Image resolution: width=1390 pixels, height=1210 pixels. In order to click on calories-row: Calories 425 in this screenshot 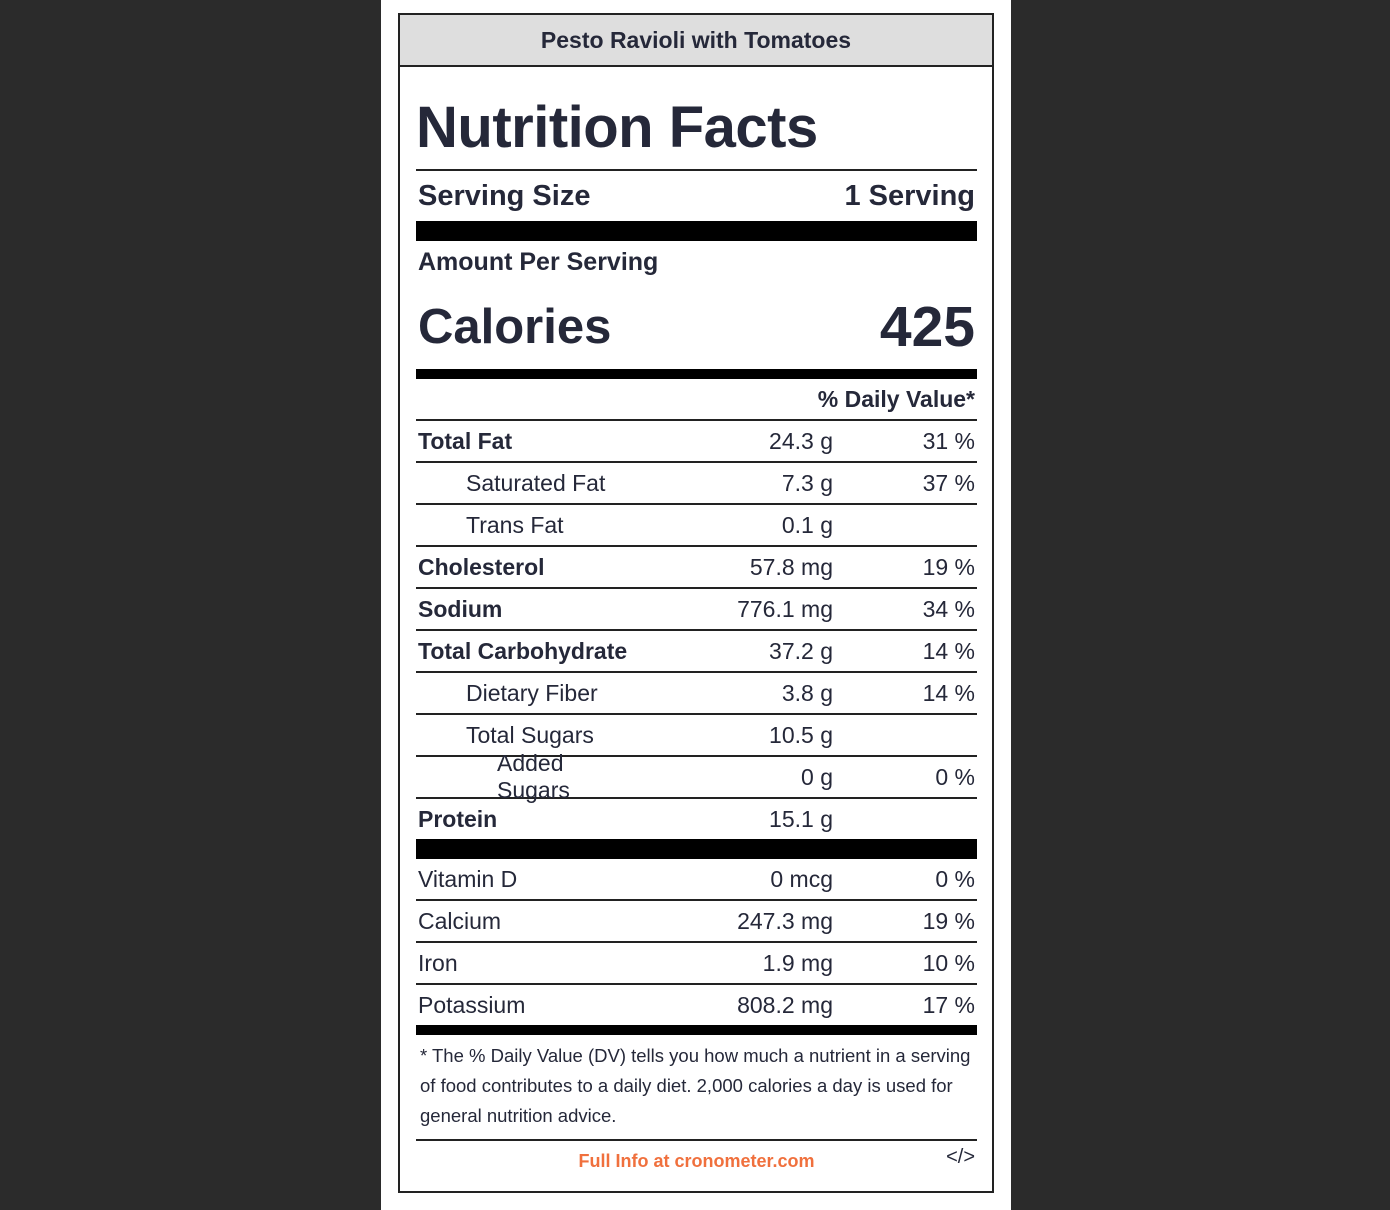, I will do `click(696, 326)`.